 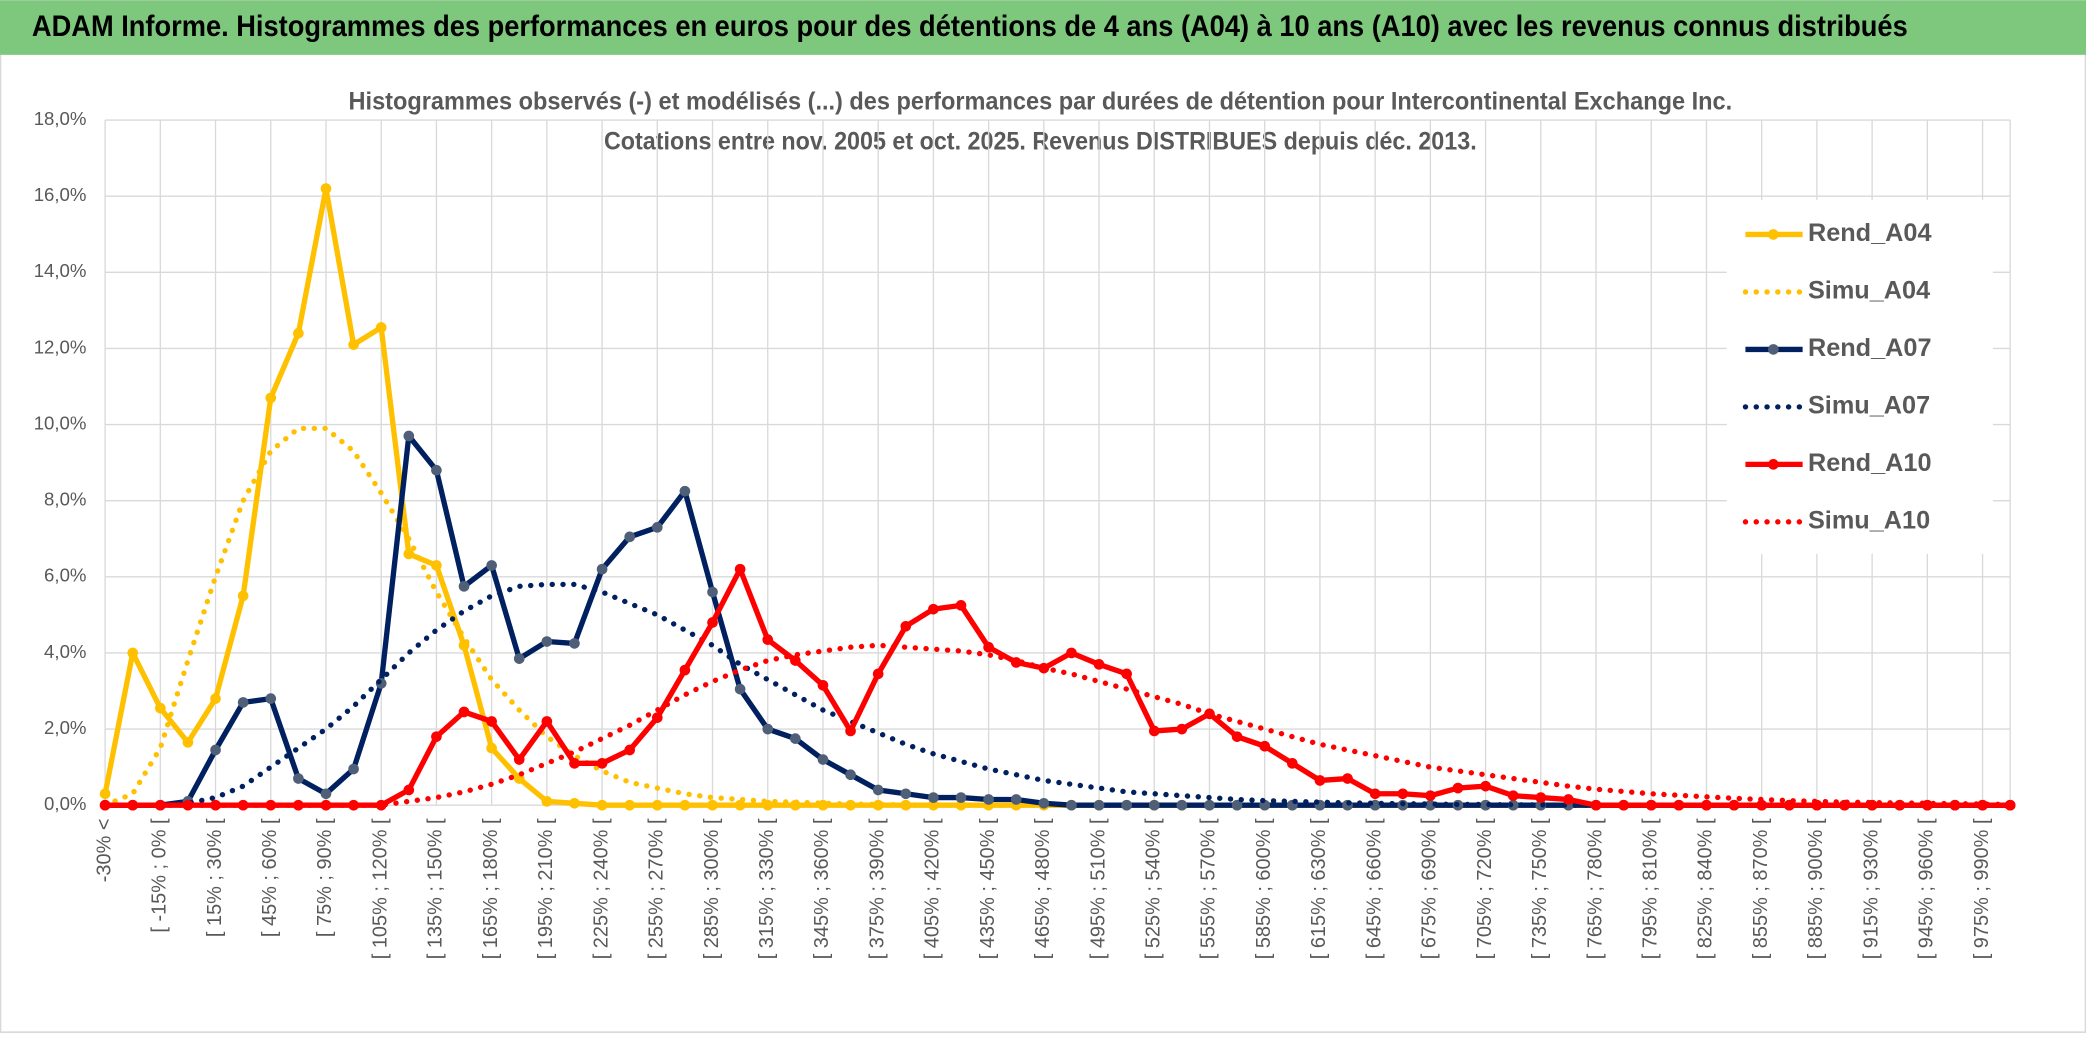 What do you see at coordinates (436, 888) in the screenshot?
I see `x-tick-label: [ 135% ; 150% [` at bounding box center [436, 888].